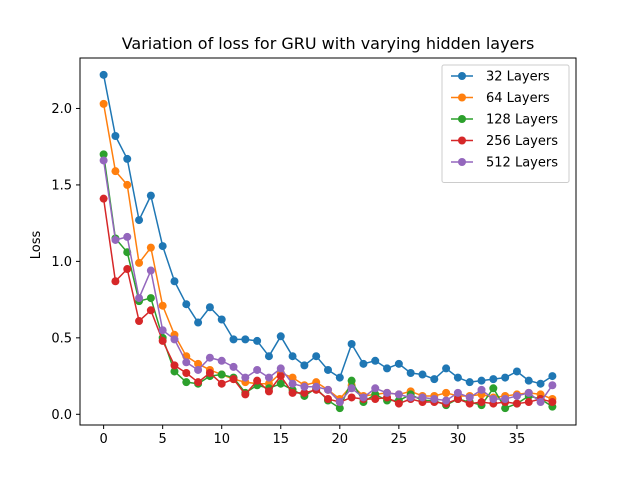  What do you see at coordinates (458, 439) in the screenshot?
I see `x-tick-label: 30` at bounding box center [458, 439].